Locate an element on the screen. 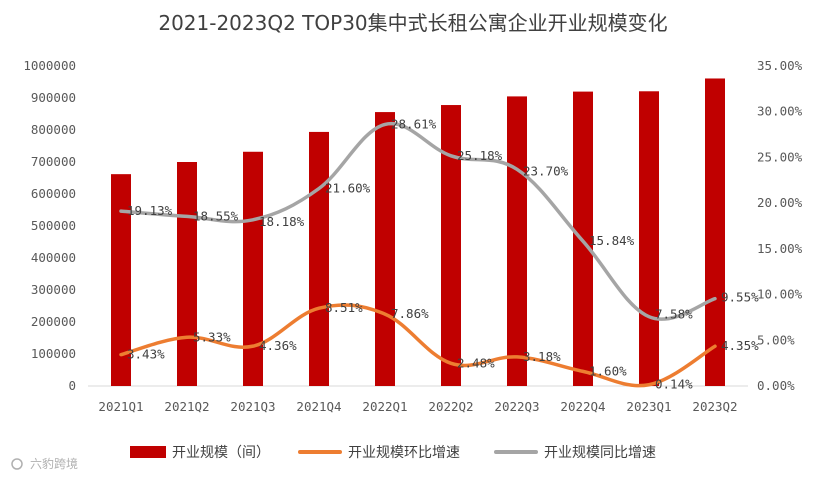  mom-data-label: 2.48% is located at coordinates (476, 362).